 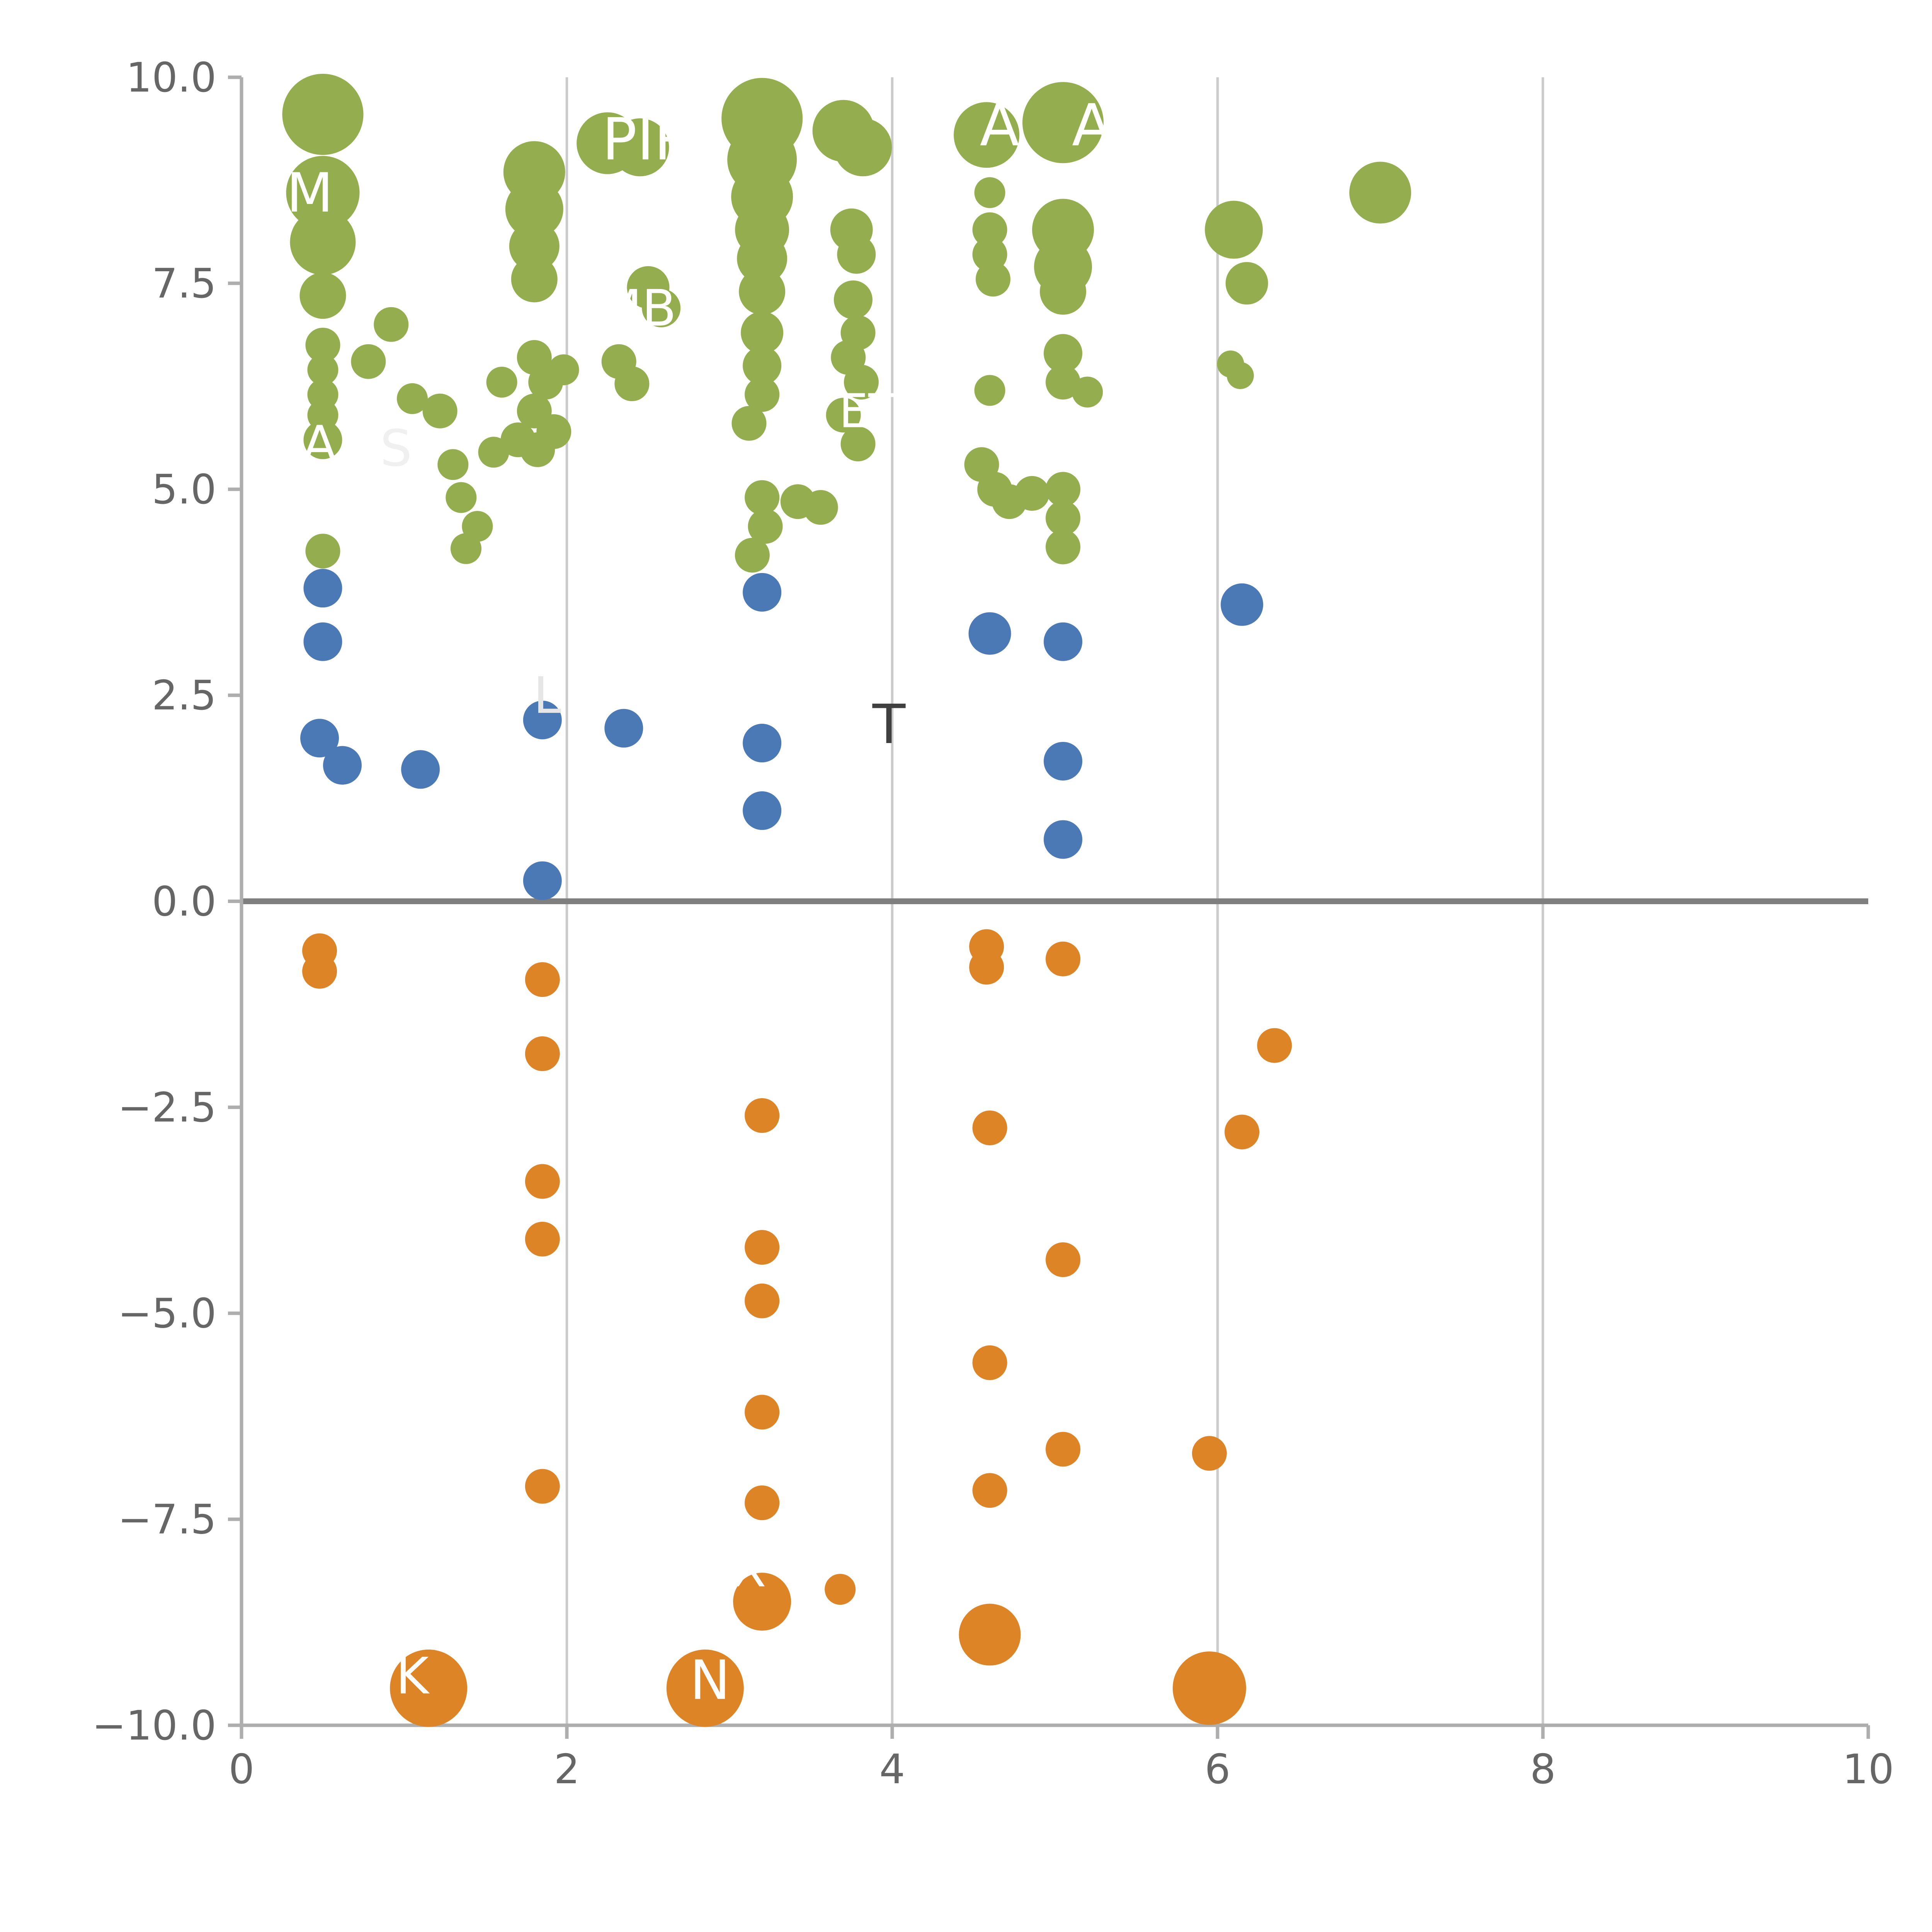 I want to click on y-tick-label--10: −10.0, so click(x=154, y=1726).